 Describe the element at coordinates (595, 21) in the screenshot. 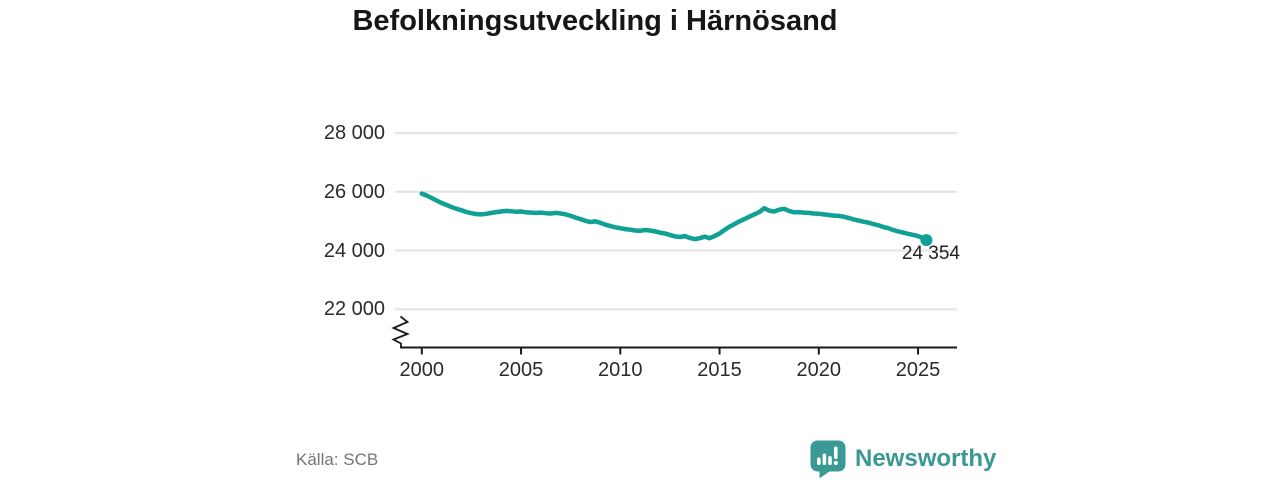

I see `chart-title: Befolkningsutveckling i Härnösand` at that location.